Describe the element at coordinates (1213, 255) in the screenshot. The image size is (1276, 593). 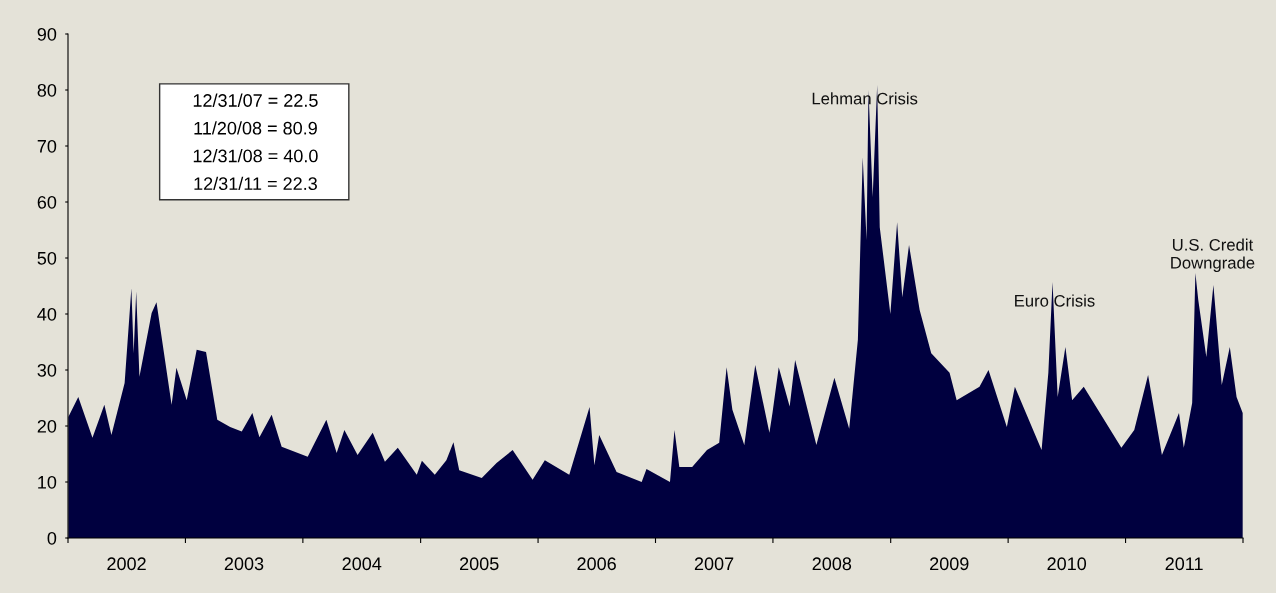
I see `annotation: U.S. Credit Downgrade` at that location.